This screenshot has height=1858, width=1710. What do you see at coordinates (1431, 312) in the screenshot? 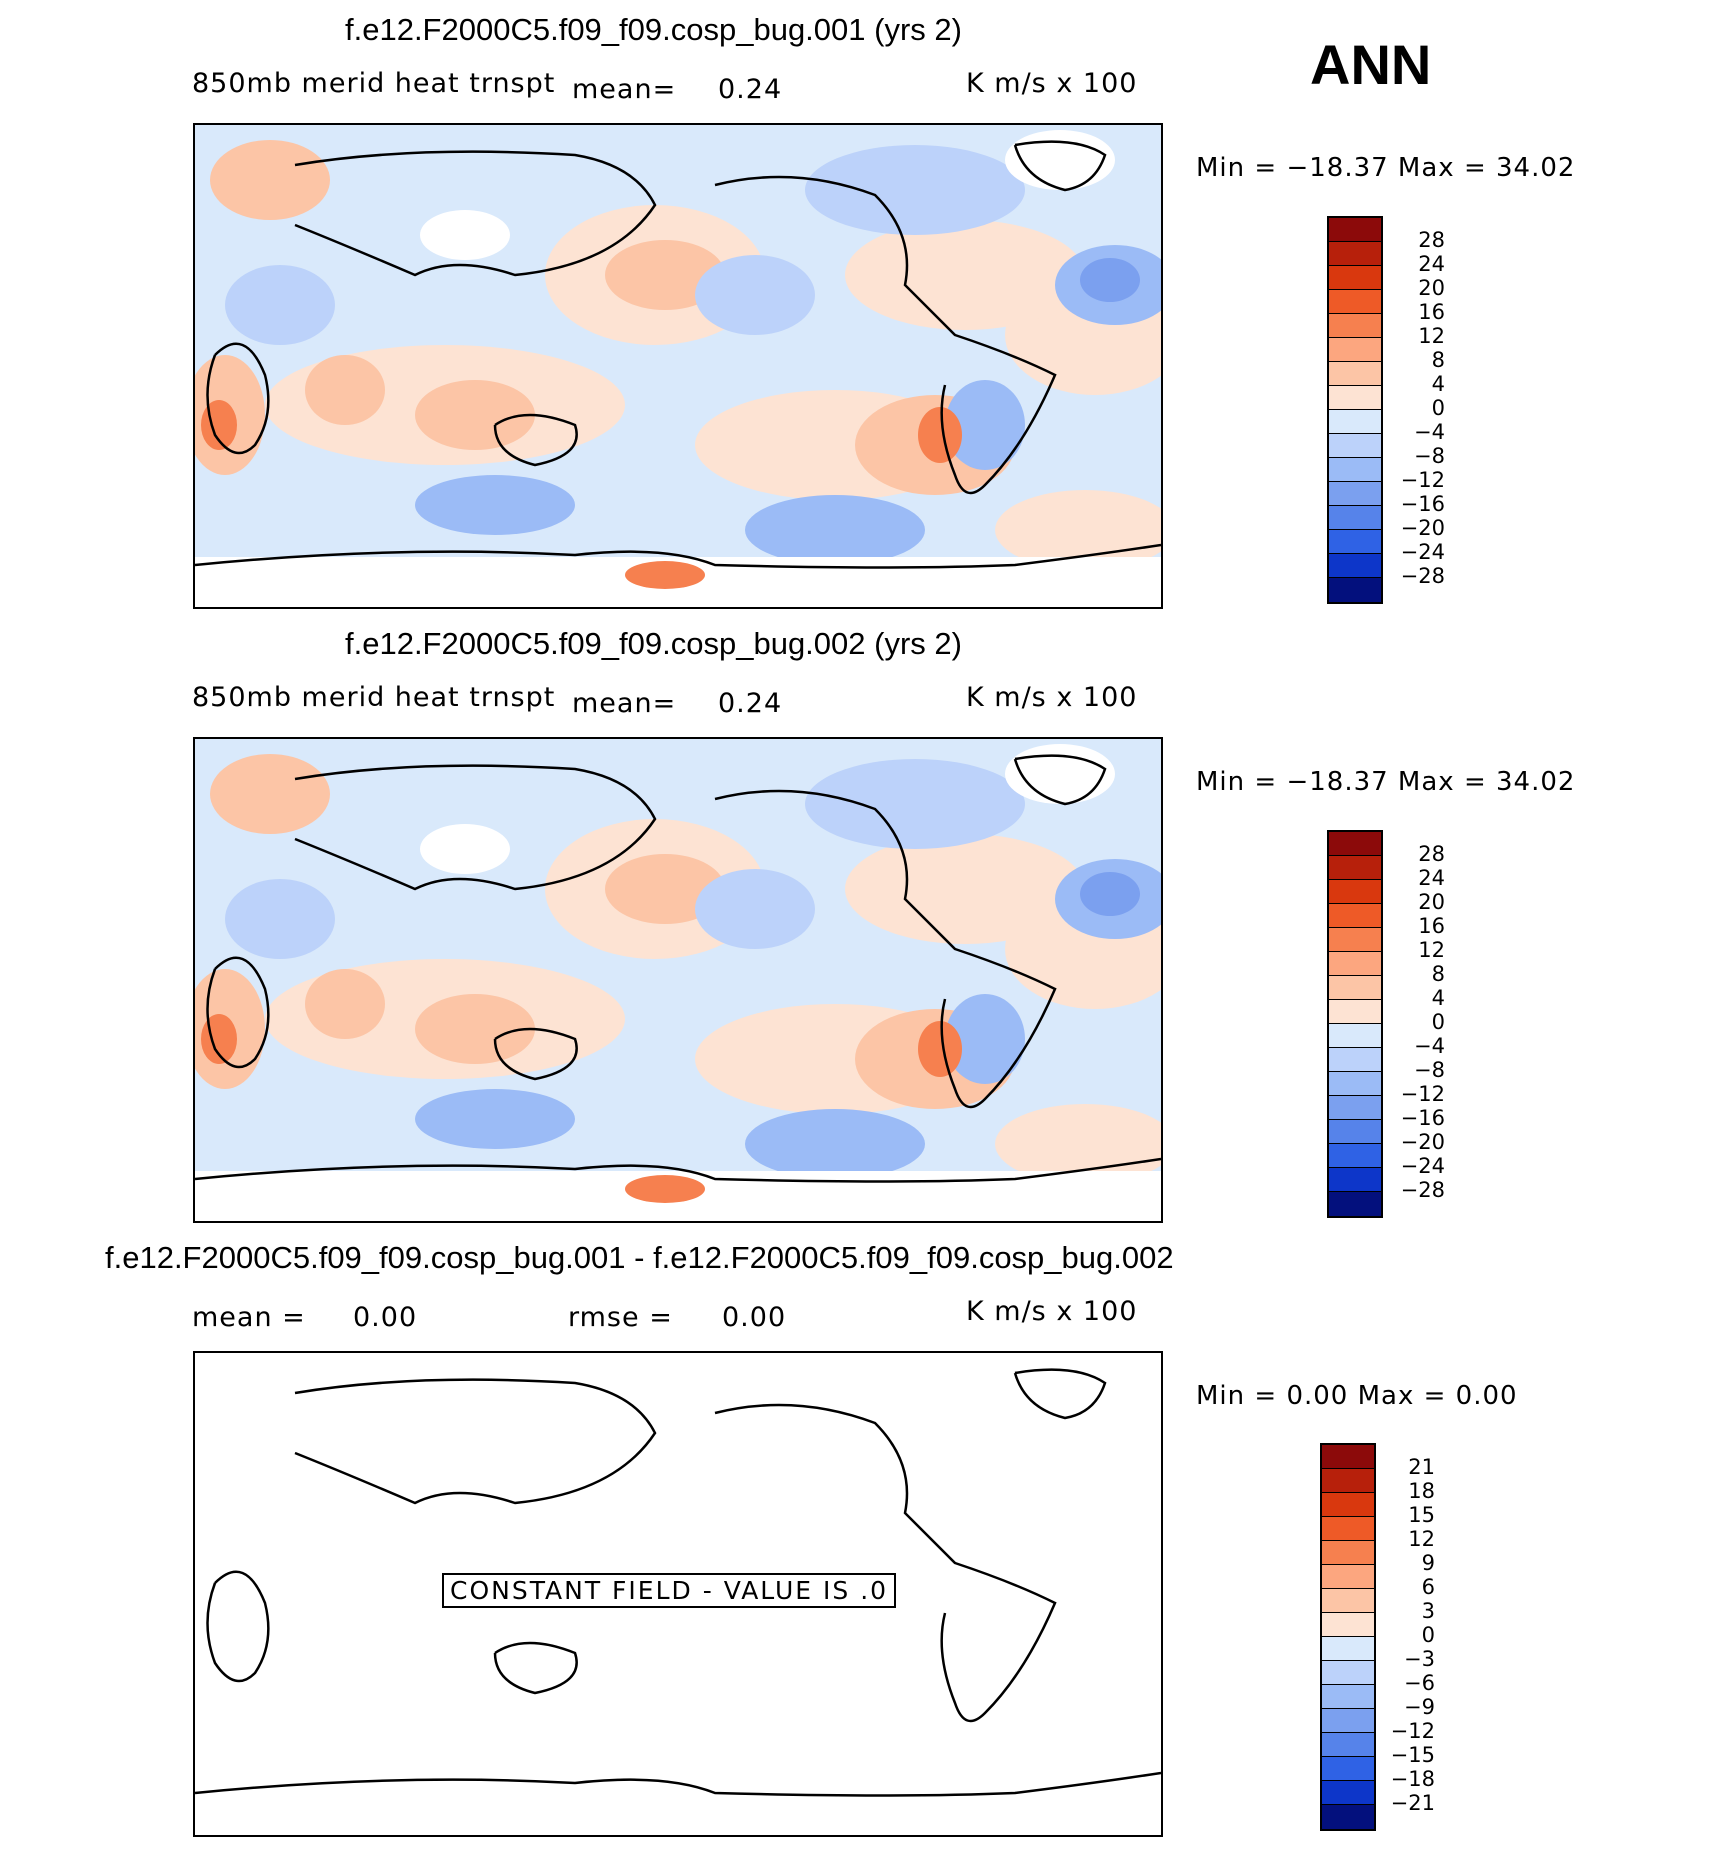
I see `colorbar-label: 16` at bounding box center [1431, 312].